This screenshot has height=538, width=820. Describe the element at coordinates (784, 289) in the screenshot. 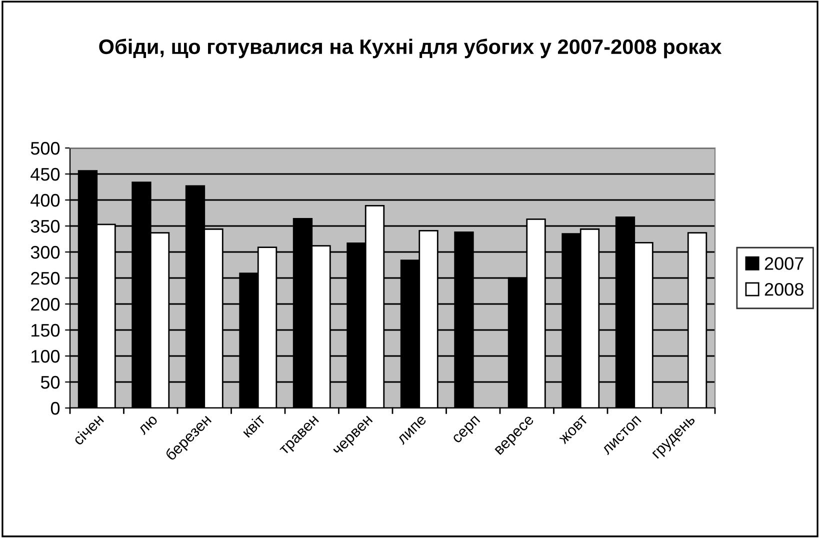

I see `legend-label: 2008` at that location.